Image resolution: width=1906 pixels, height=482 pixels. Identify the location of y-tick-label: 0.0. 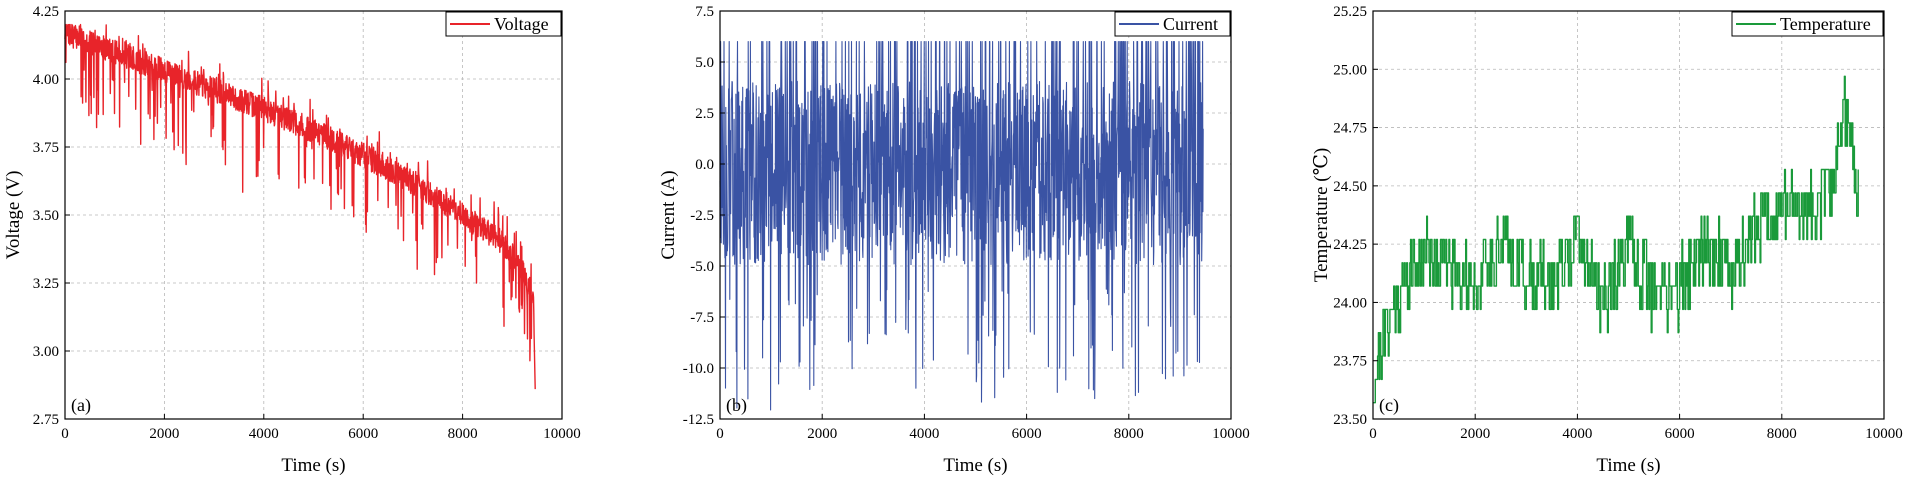
(704, 165).